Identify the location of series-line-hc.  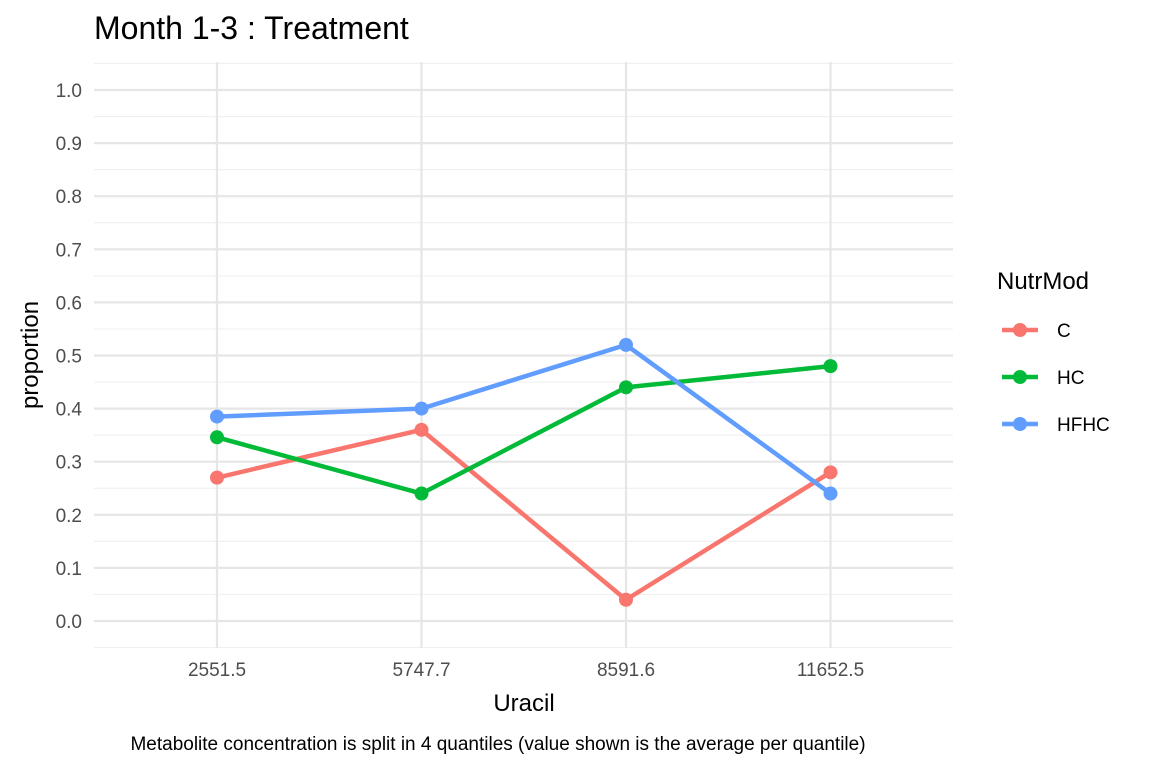
(523, 429).